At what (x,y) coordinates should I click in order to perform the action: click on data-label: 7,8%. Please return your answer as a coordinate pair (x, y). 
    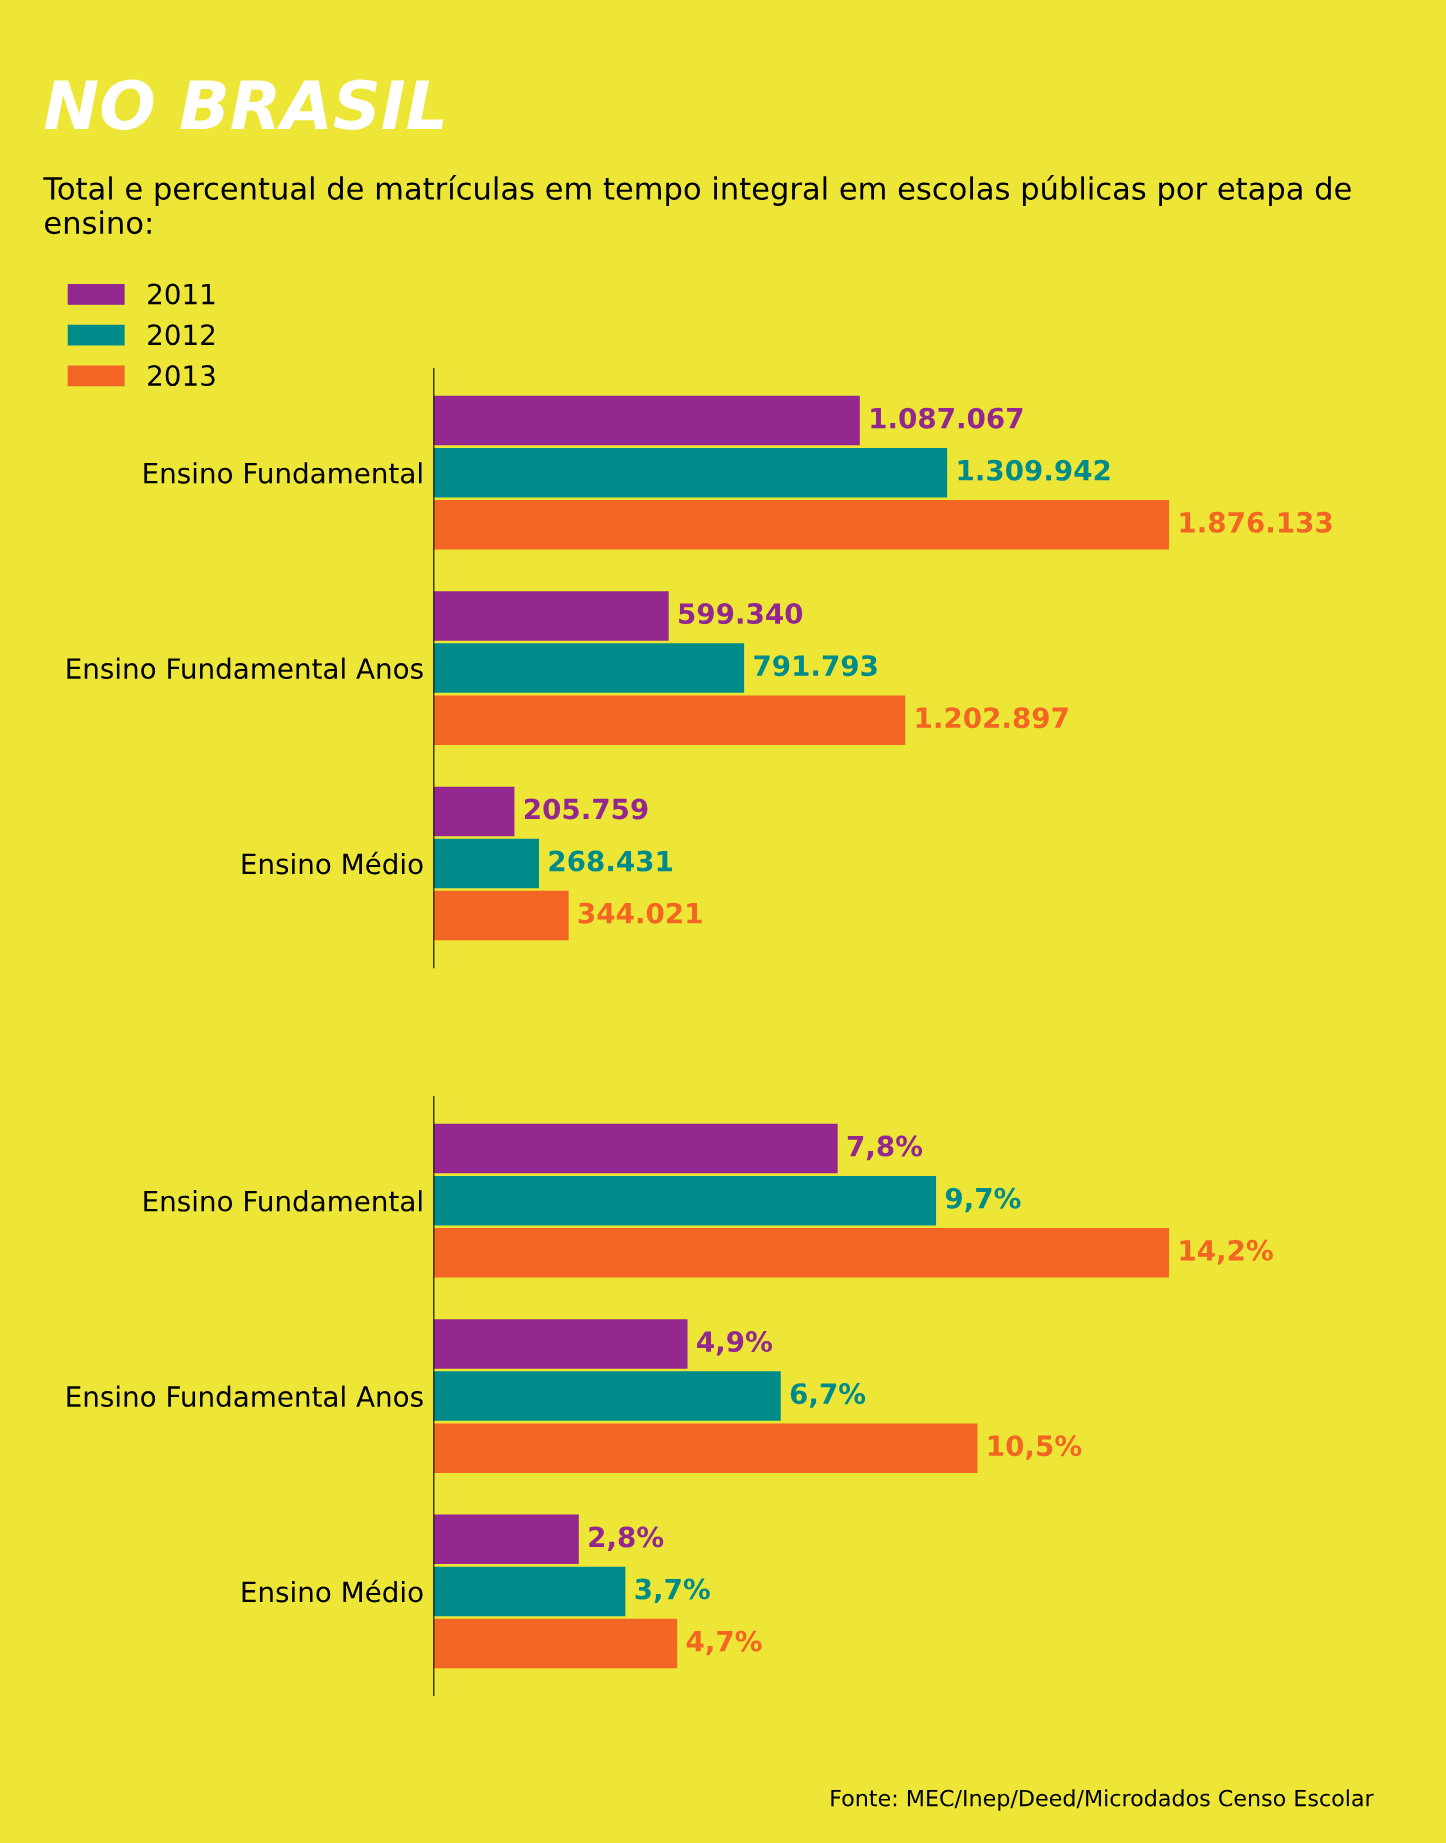
    Looking at the image, I should click on (885, 1148).